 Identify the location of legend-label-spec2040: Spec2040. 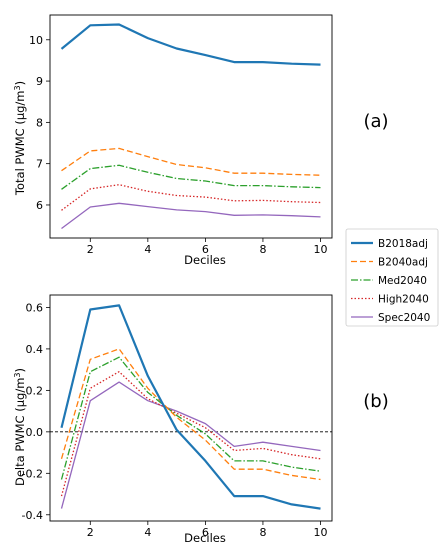
(404, 318).